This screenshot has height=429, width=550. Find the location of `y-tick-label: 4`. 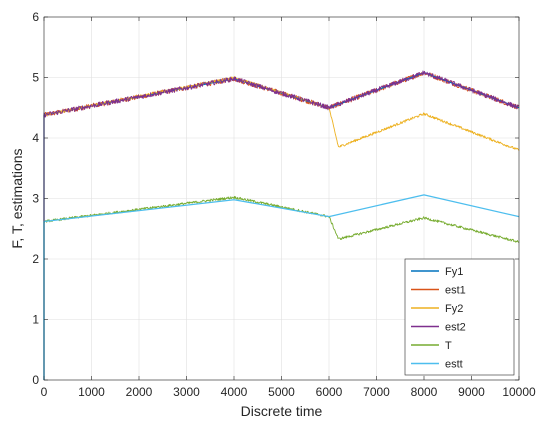

y-tick-label: 4 is located at coordinates (35, 138).